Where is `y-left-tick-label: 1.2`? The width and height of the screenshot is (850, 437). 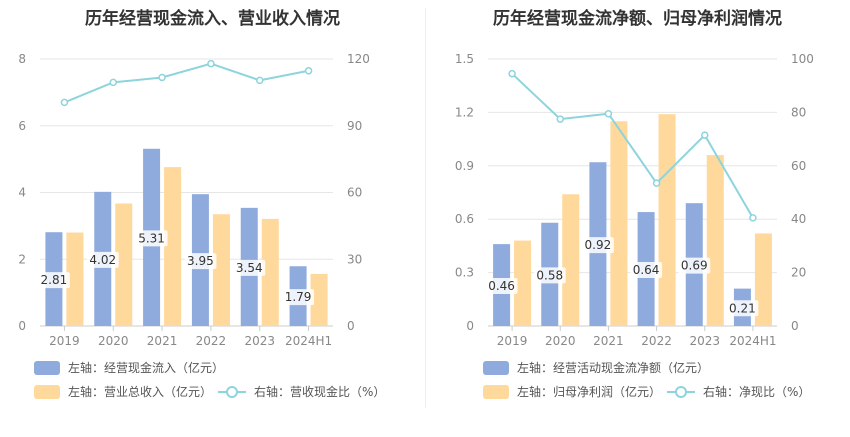 y-left-tick-label: 1.2 is located at coordinates (464, 112).